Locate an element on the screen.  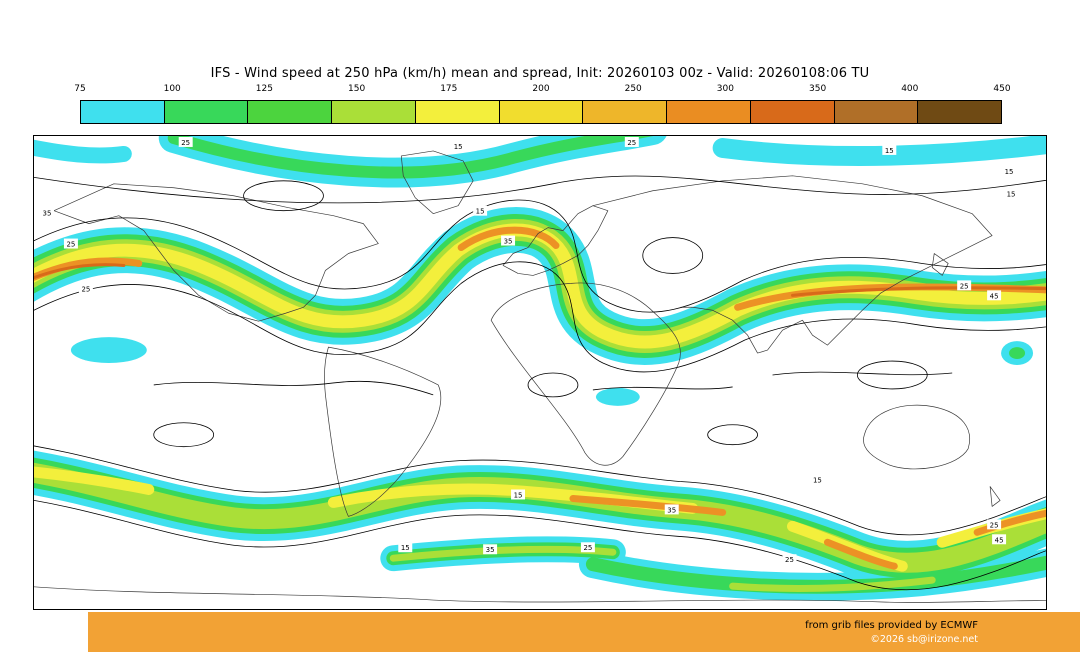
colorbar-legend is located at coordinates (541, 112).